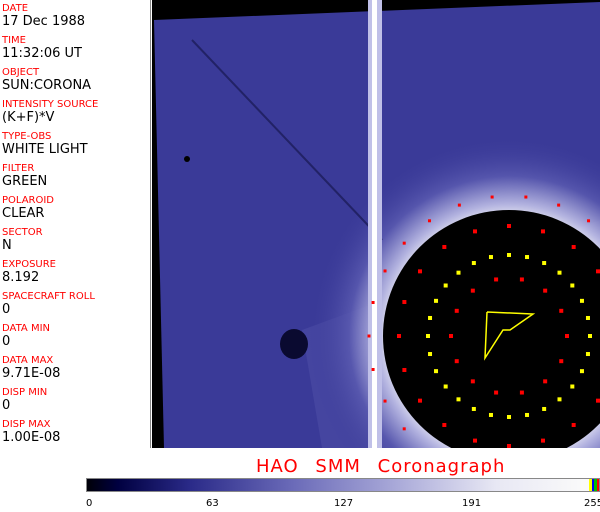 The image size is (600, 512). What do you see at coordinates (28, 360) in the screenshot?
I see `meta-label: DATA MAX` at bounding box center [28, 360].